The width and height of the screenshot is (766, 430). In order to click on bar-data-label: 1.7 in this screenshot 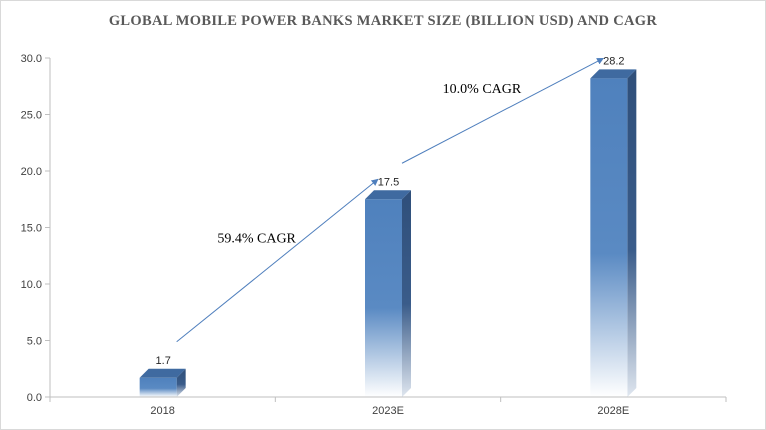, I will do `click(163, 361)`.